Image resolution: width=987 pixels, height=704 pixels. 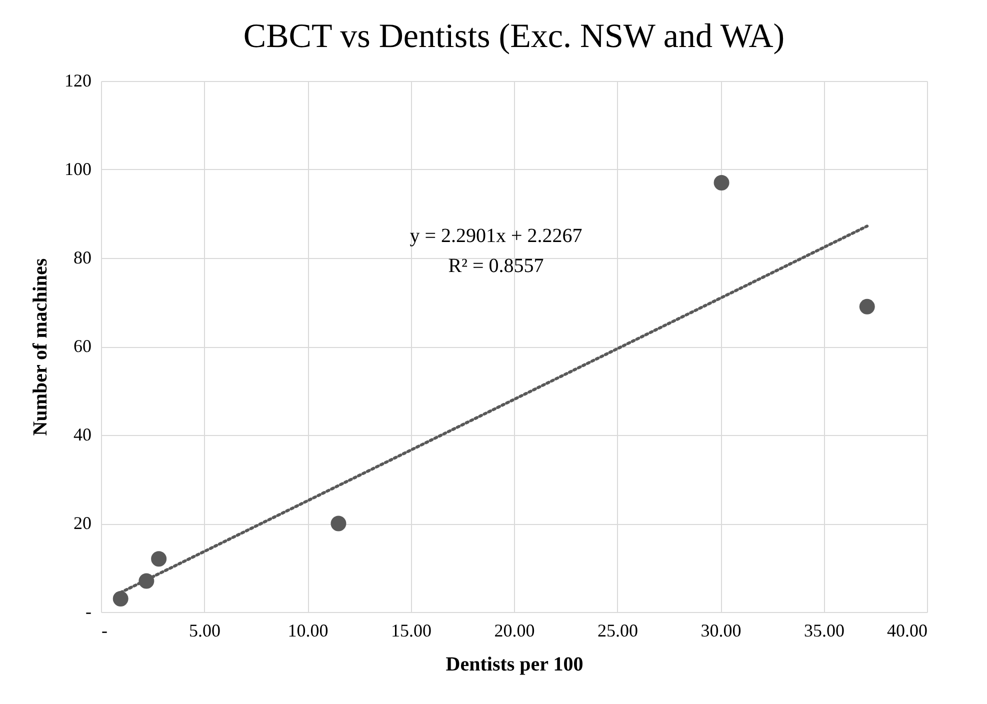 What do you see at coordinates (496, 266) in the screenshot?
I see `annotation: R² = 0.8557` at bounding box center [496, 266].